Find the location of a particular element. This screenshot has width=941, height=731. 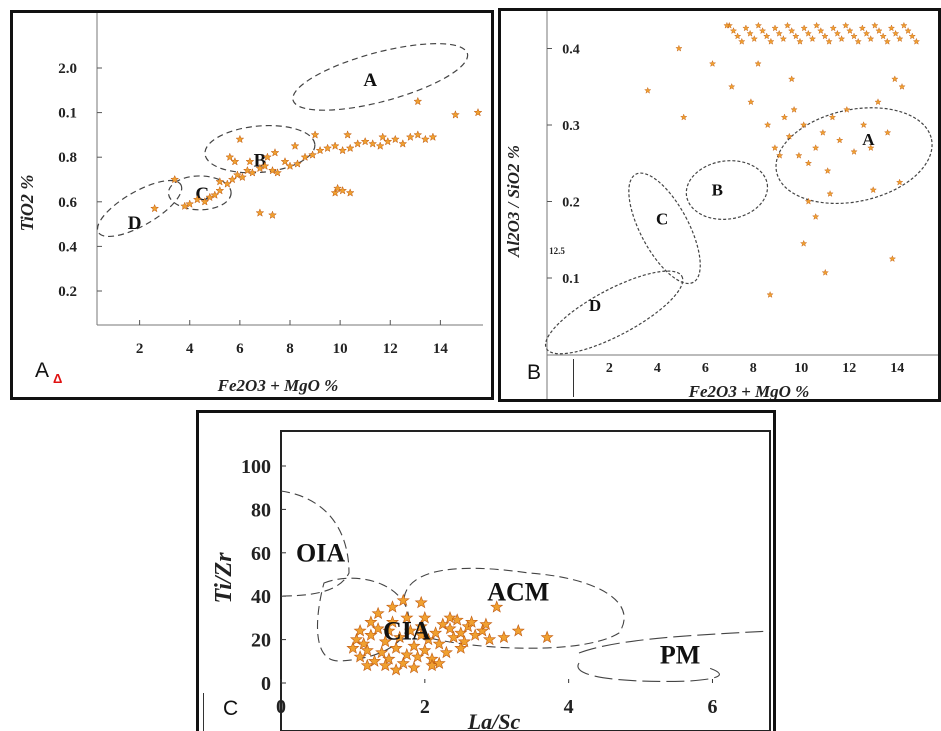

b-y-axis-title: Al2O3 / SiO2 % is located at coordinates (513, 201).